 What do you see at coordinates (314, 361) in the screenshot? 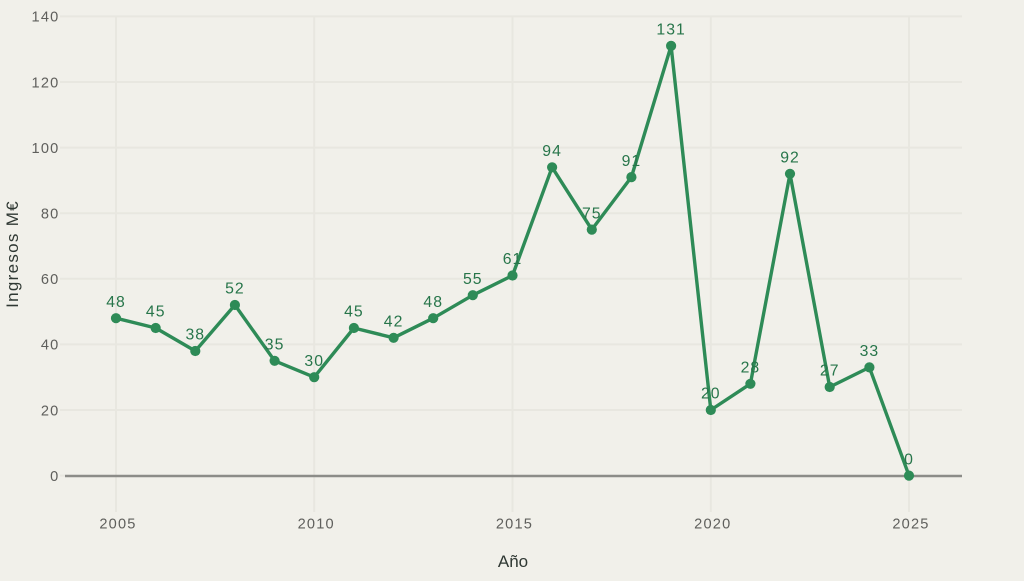
I see `svg-text: 30` at bounding box center [314, 361].